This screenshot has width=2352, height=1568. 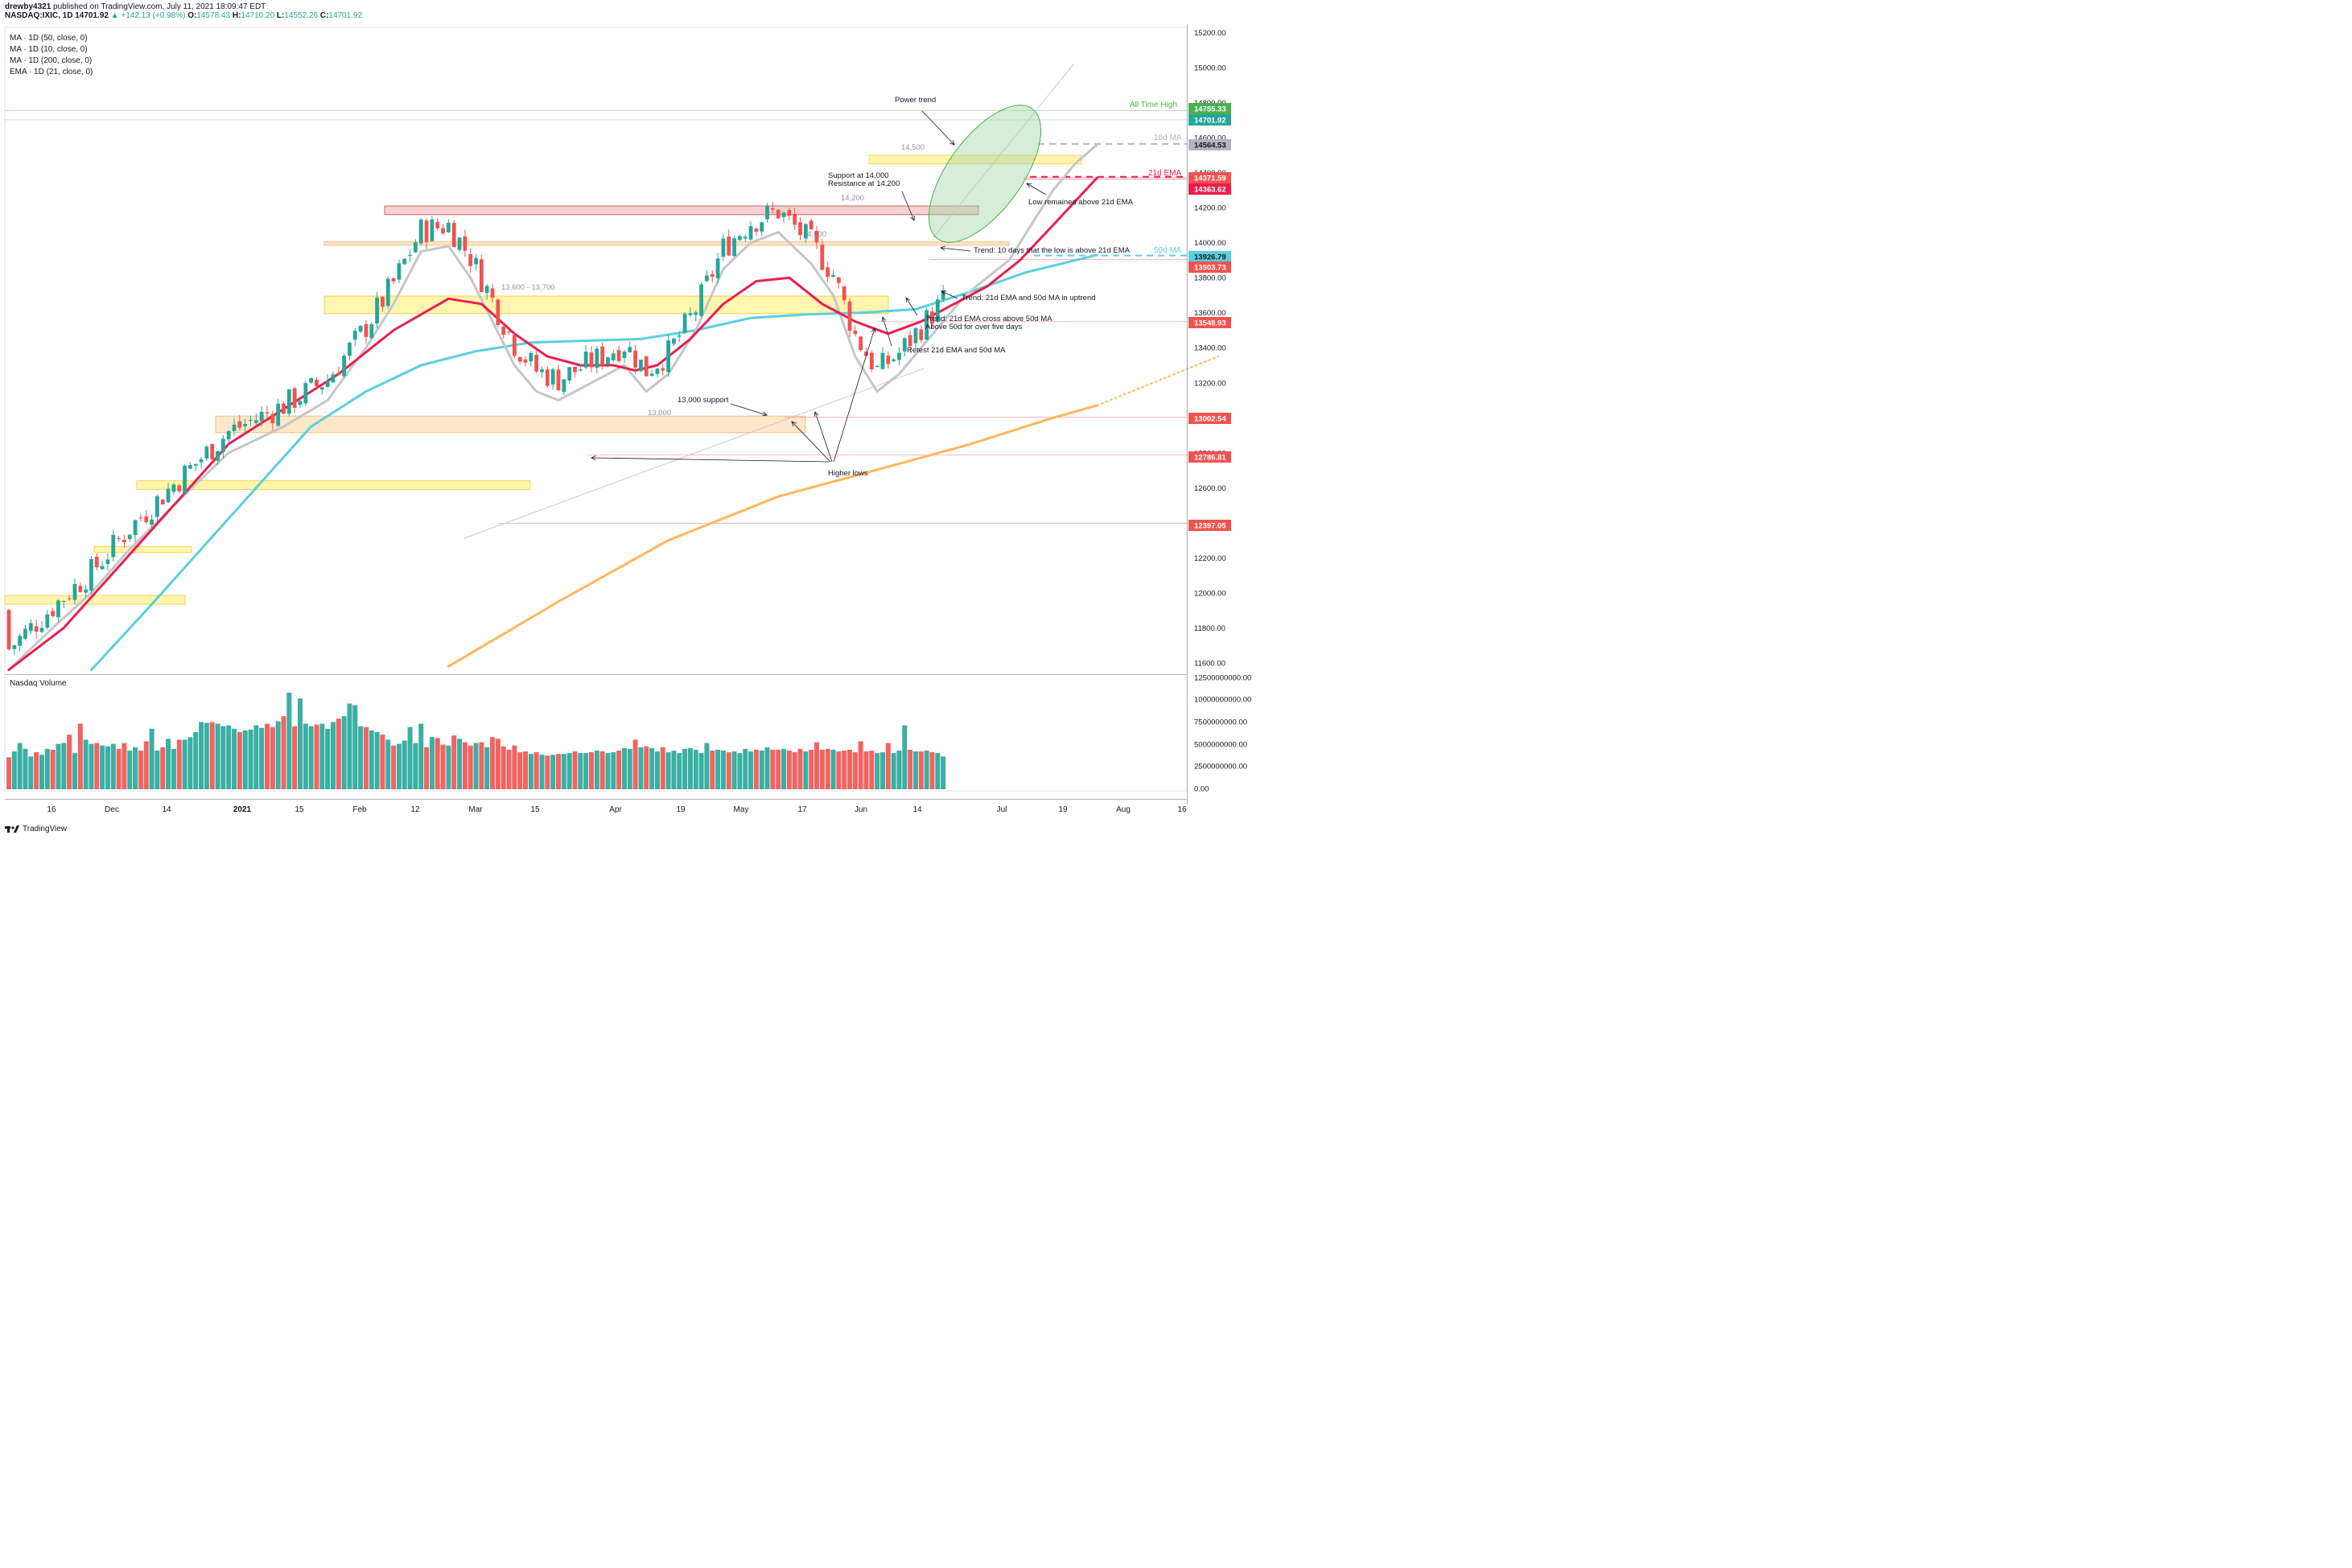 What do you see at coordinates (703, 400) in the screenshot?
I see `annotation-9: 13,000 support` at bounding box center [703, 400].